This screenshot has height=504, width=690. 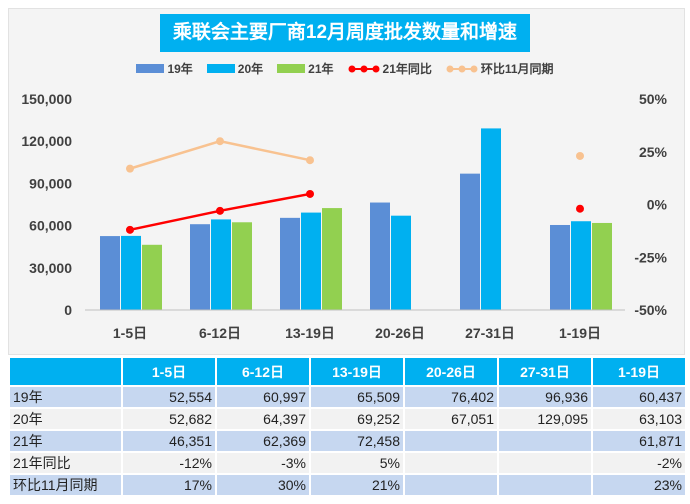 What do you see at coordinates (407, 69) in the screenshot?
I see `legend-label: 21年同比` at bounding box center [407, 69].